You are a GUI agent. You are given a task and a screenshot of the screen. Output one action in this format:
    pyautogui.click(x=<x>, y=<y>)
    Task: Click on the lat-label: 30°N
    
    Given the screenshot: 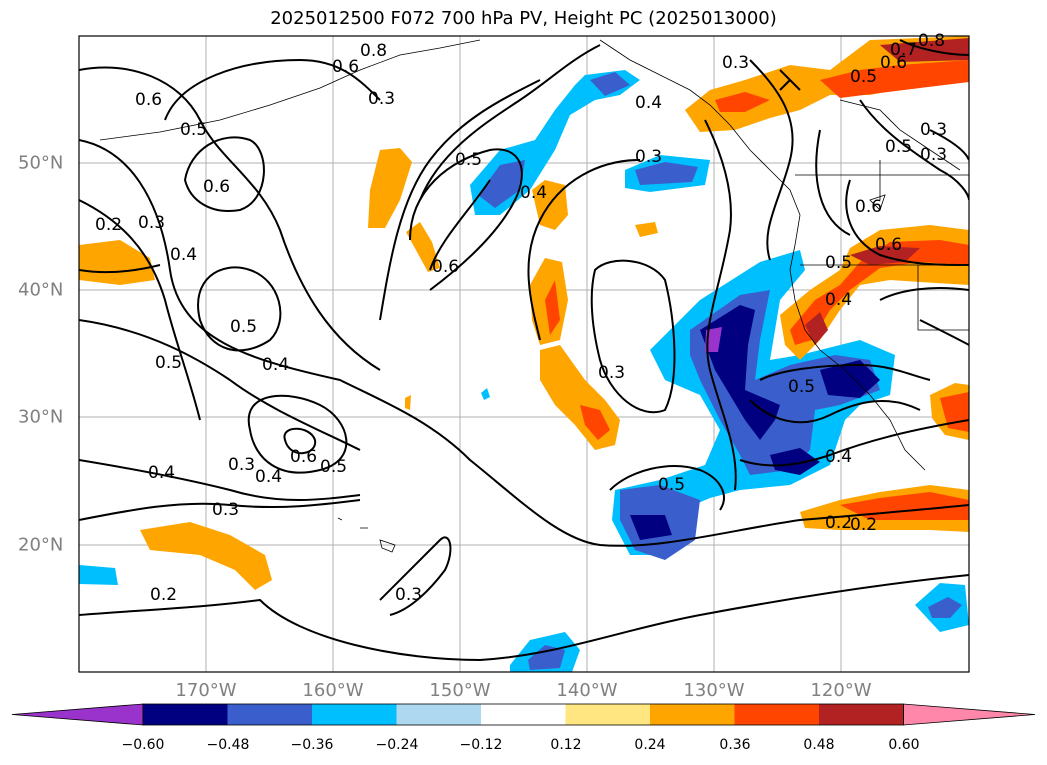 What is the action you would take?
    pyautogui.click(x=41, y=417)
    